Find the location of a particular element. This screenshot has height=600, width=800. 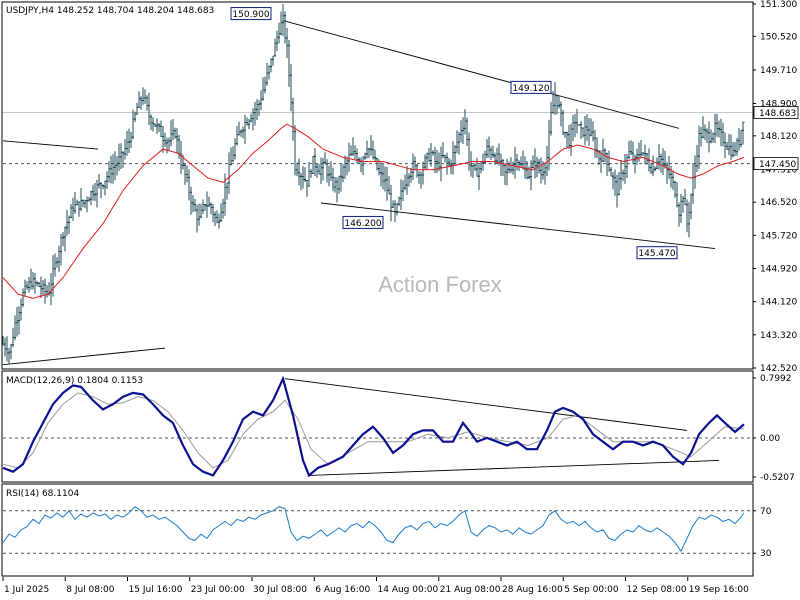

rsi-line is located at coordinates (373, 529).